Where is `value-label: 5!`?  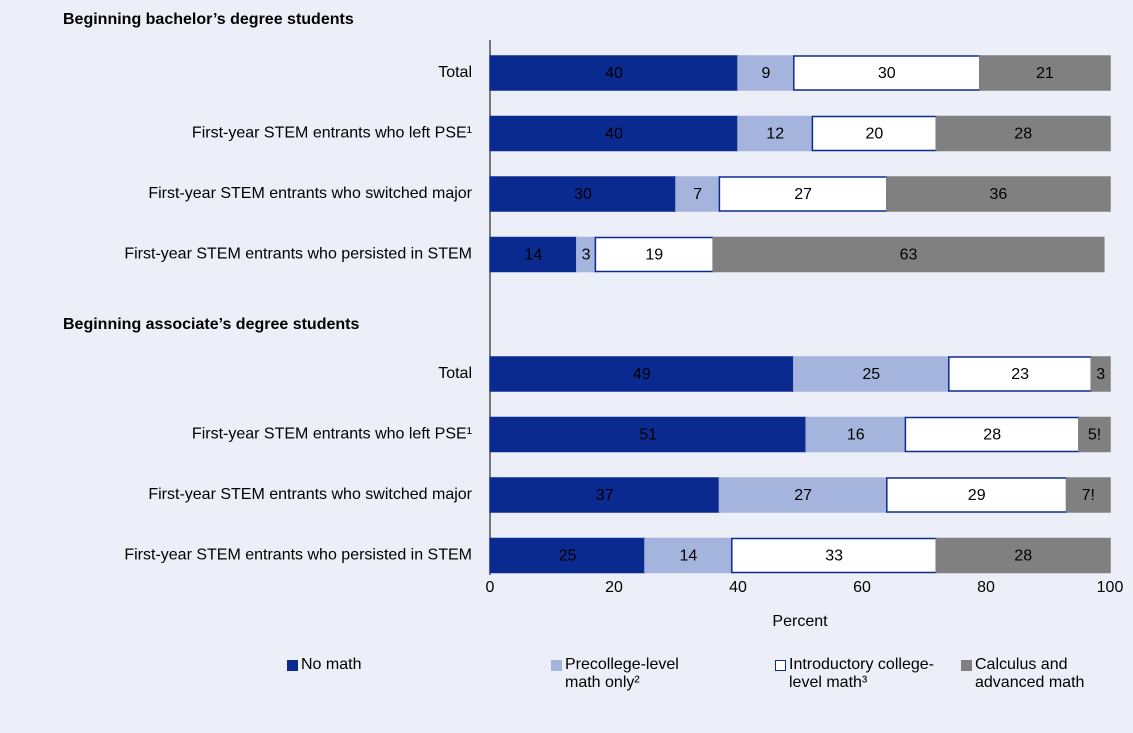 value-label: 5! is located at coordinates (1094, 435).